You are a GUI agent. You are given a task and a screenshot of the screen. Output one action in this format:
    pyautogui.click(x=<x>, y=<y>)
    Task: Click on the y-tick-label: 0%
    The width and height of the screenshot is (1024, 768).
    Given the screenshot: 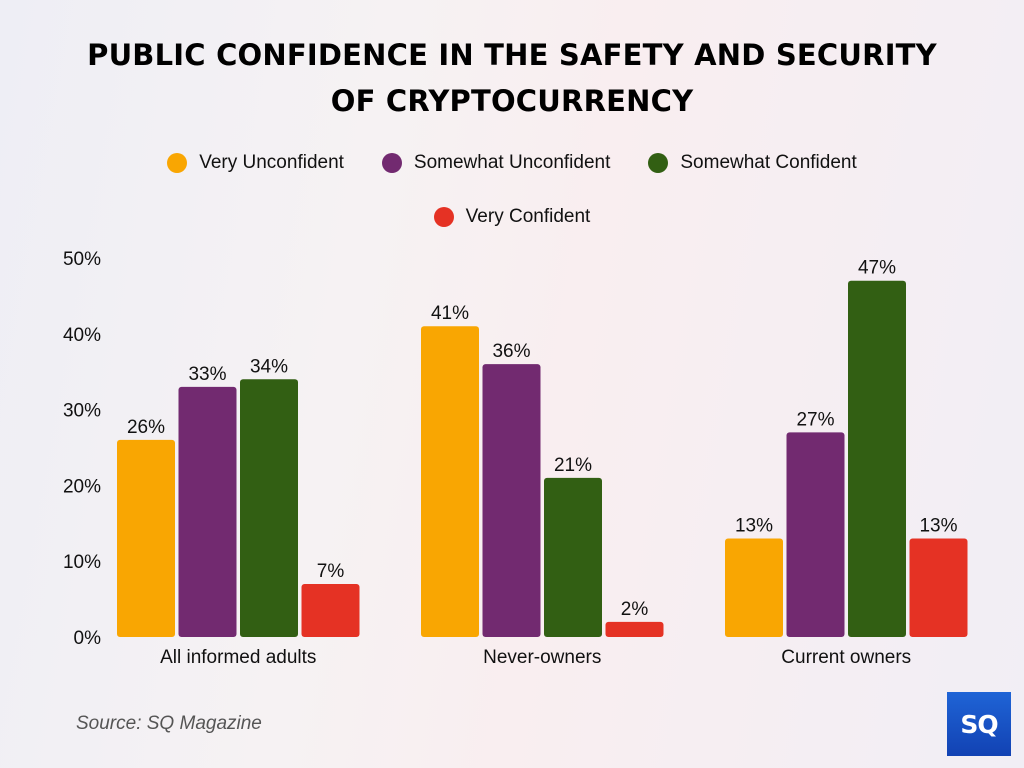 What is the action you would take?
    pyautogui.click(x=88, y=638)
    